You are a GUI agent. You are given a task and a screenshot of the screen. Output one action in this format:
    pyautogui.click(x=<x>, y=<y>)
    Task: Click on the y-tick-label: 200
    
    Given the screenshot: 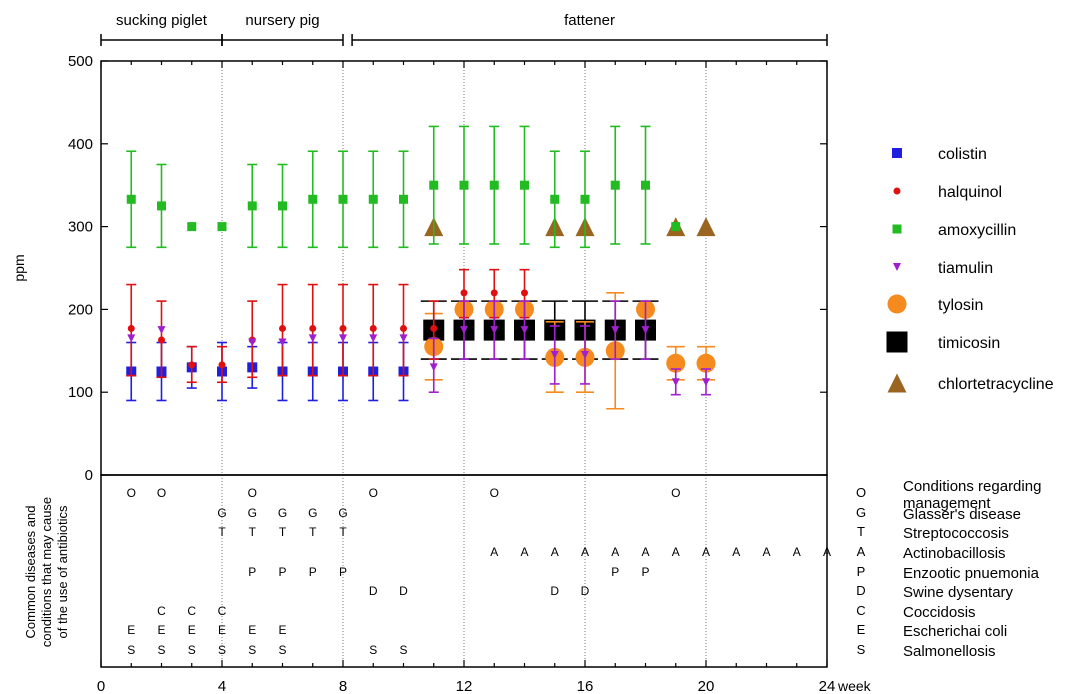 What is the action you would take?
    pyautogui.click(x=80, y=309)
    